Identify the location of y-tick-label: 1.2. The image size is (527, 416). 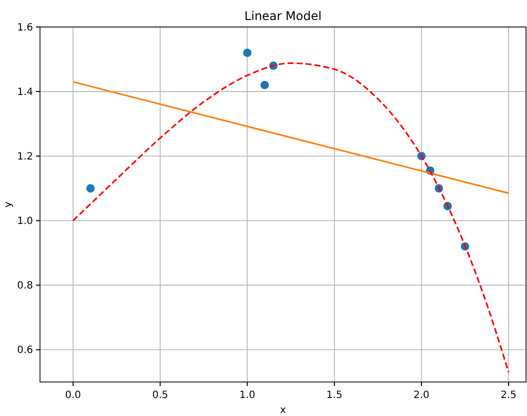
(25, 157).